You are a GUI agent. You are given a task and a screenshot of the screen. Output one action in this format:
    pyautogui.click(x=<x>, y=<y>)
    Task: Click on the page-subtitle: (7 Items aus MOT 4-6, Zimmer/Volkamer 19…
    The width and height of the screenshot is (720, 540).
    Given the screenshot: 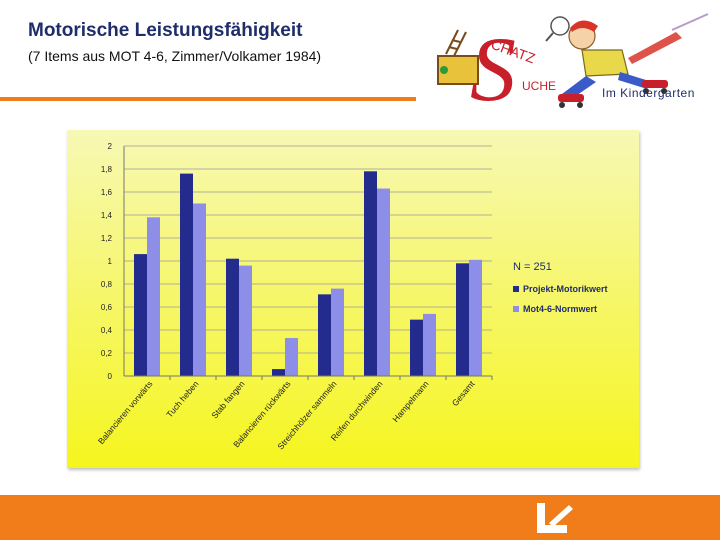 What is the action you would take?
    pyautogui.click(x=175, y=56)
    